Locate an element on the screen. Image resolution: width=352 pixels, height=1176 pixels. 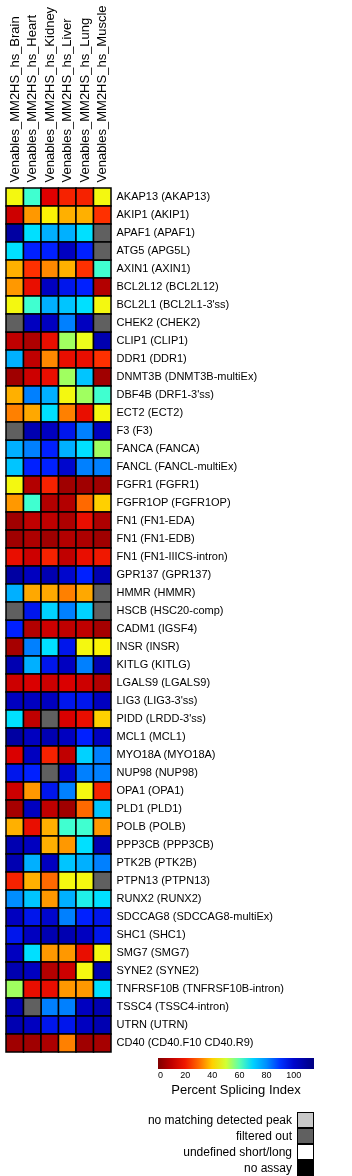
x-tick-label: Venables_MM2HS_hs_Kidney is located at coordinates (49, 94).